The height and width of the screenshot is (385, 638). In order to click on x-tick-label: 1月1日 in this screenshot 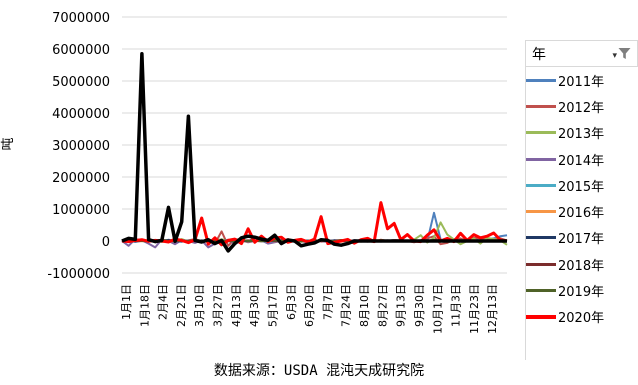, I will do `click(126, 302)`.